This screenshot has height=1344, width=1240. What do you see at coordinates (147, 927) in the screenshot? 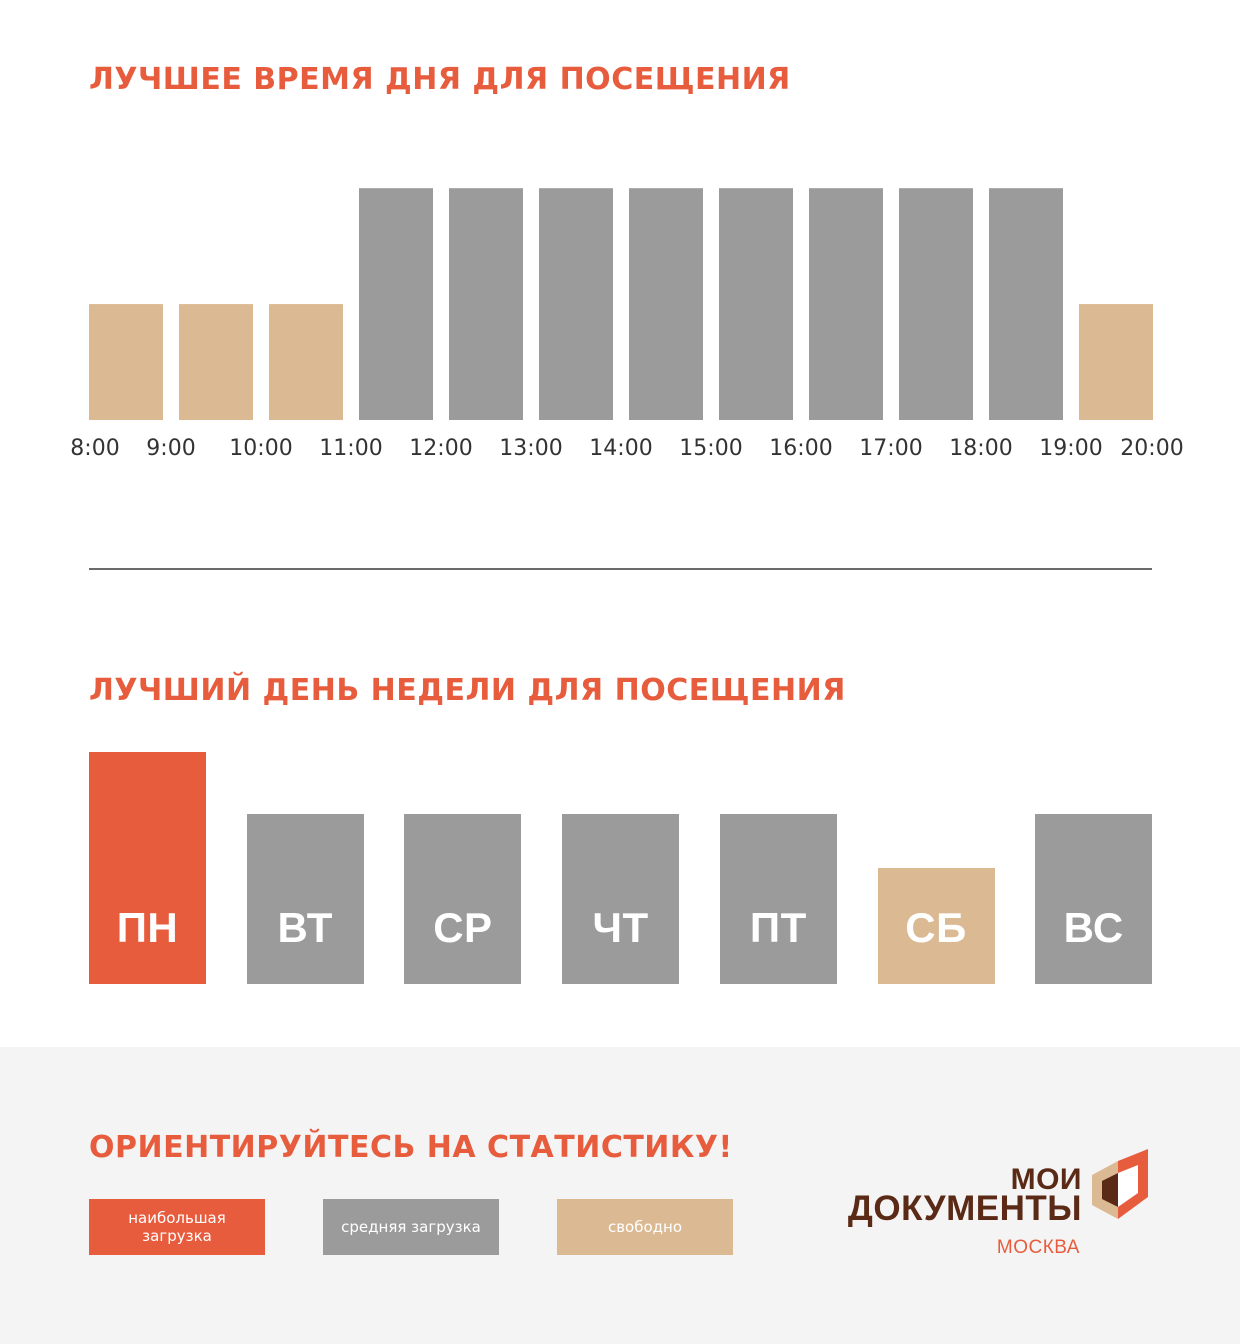
I see `day-label: ПН` at bounding box center [147, 927].